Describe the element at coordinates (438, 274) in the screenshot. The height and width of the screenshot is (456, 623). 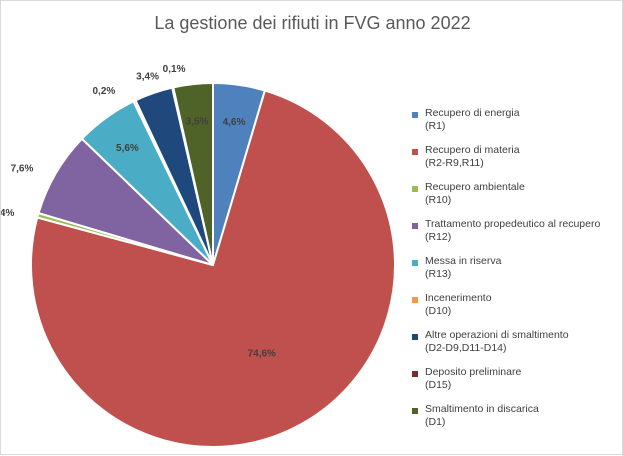
I see `legend-code: (R13)` at that location.